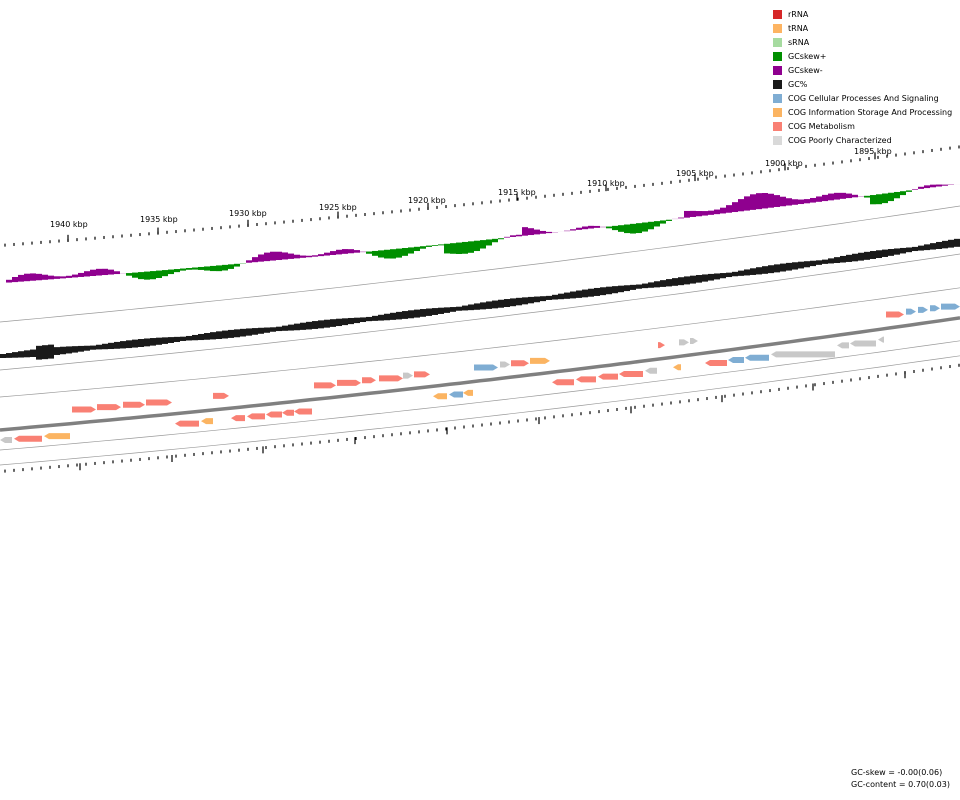  I want to click on inner-tick-marks, so click(482, 418).